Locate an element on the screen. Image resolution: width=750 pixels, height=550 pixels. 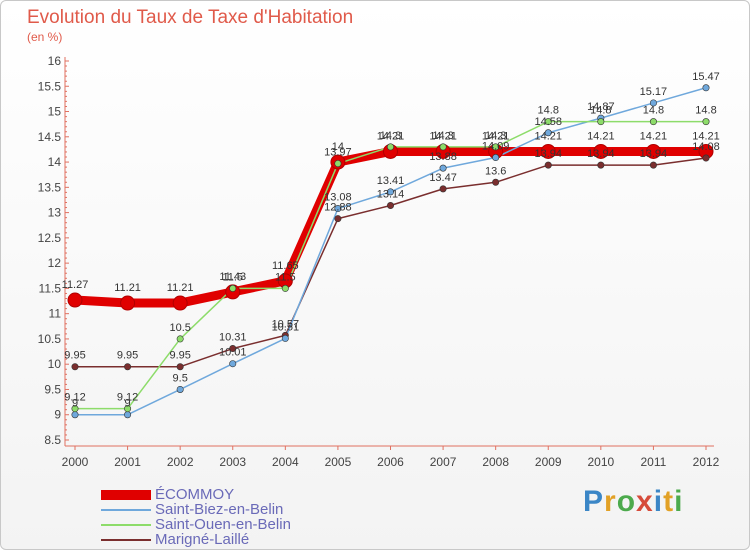
data-label: 11.43 is located at coordinates (232, 277).